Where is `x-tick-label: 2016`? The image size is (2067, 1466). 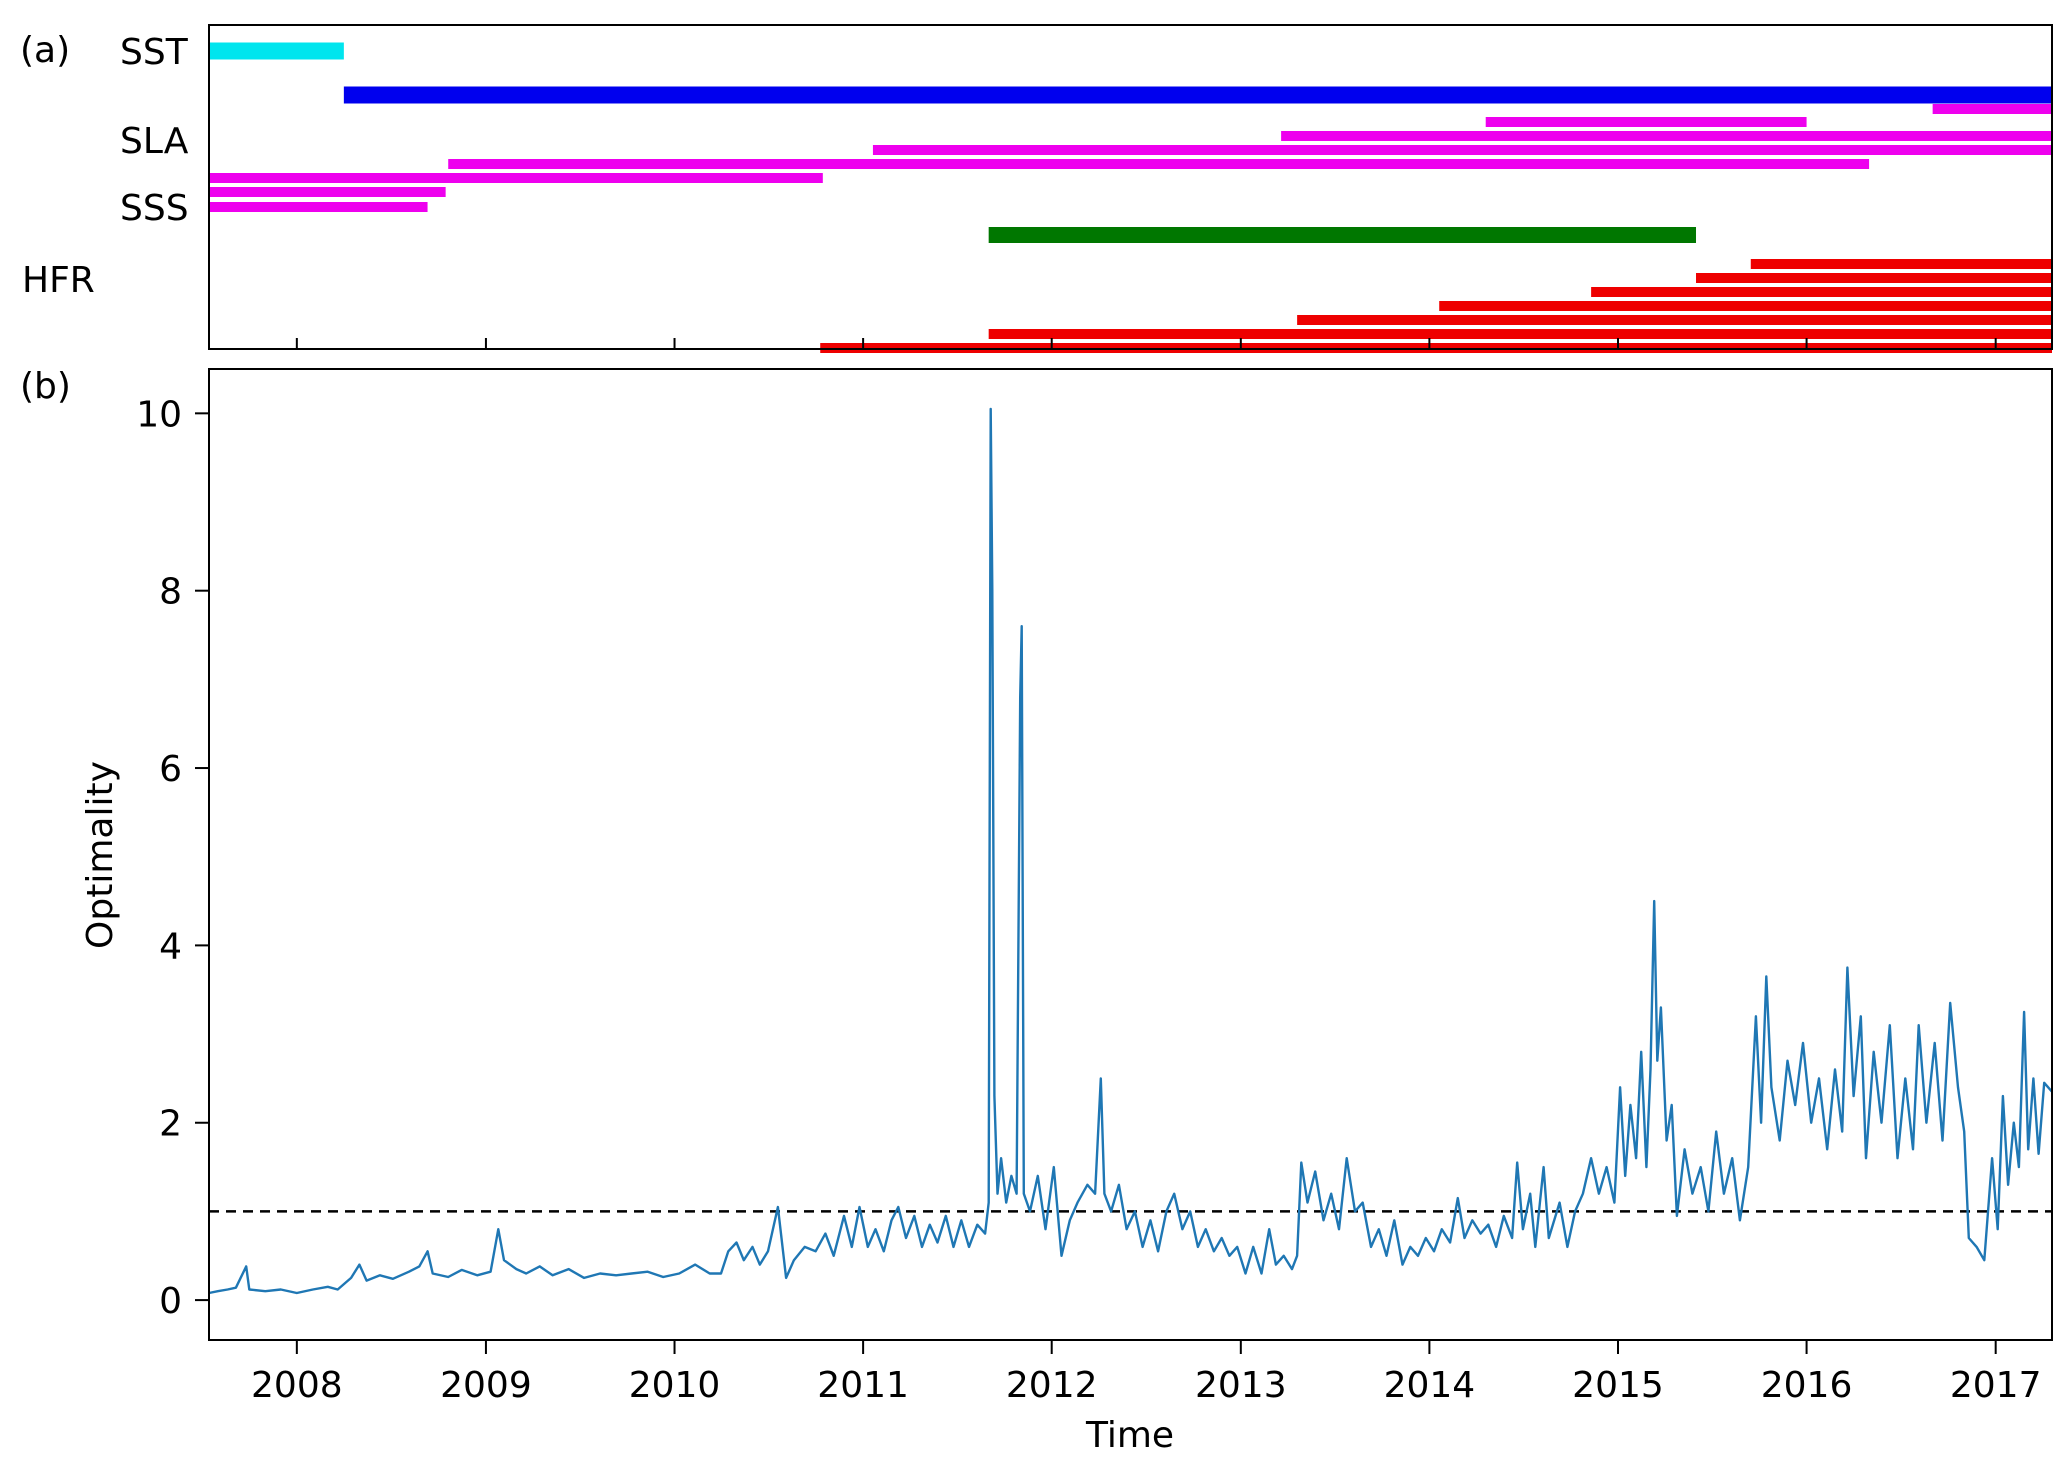
x-tick-label: 2016 is located at coordinates (1807, 1385).